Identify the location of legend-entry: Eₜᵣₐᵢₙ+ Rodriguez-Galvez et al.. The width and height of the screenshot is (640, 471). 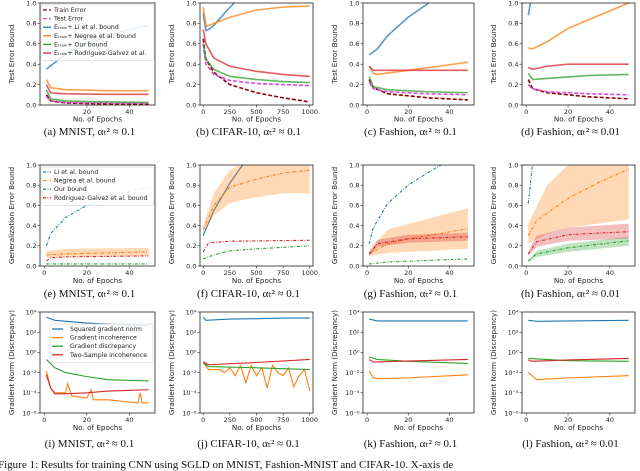
(100, 53).